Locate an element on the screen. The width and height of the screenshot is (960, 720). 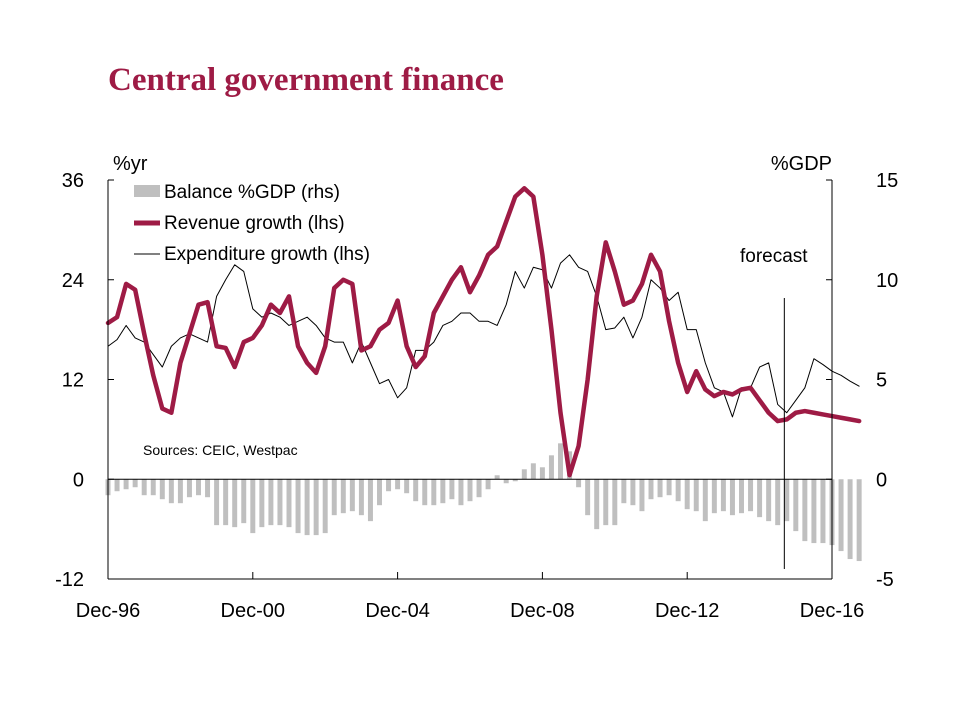
right-tick-label: 15 is located at coordinates (887, 181).